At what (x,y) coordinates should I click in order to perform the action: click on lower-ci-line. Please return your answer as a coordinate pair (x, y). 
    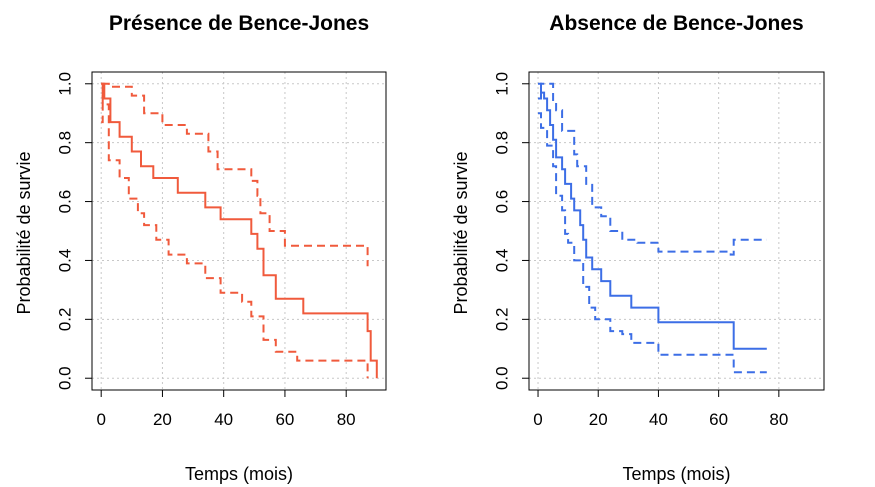
    Looking at the image, I should click on (652, 243).